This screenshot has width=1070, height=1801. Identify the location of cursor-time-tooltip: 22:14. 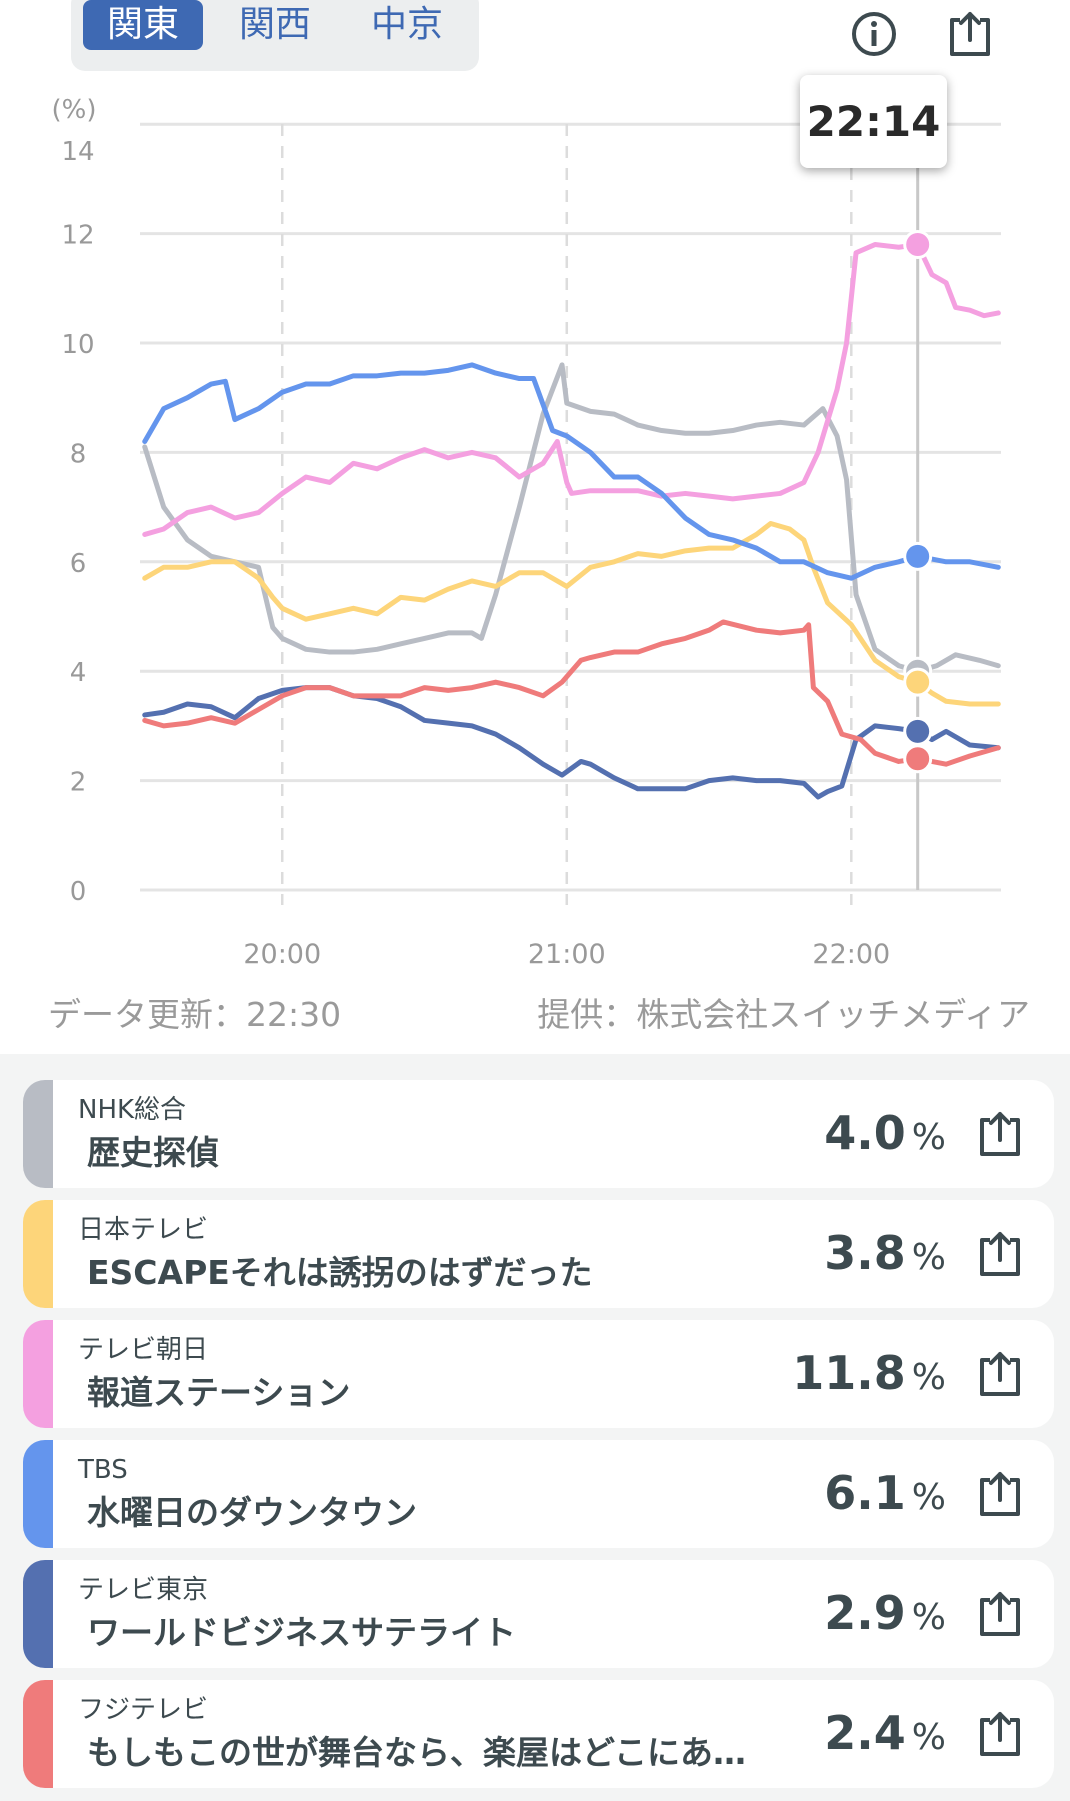
(873, 121).